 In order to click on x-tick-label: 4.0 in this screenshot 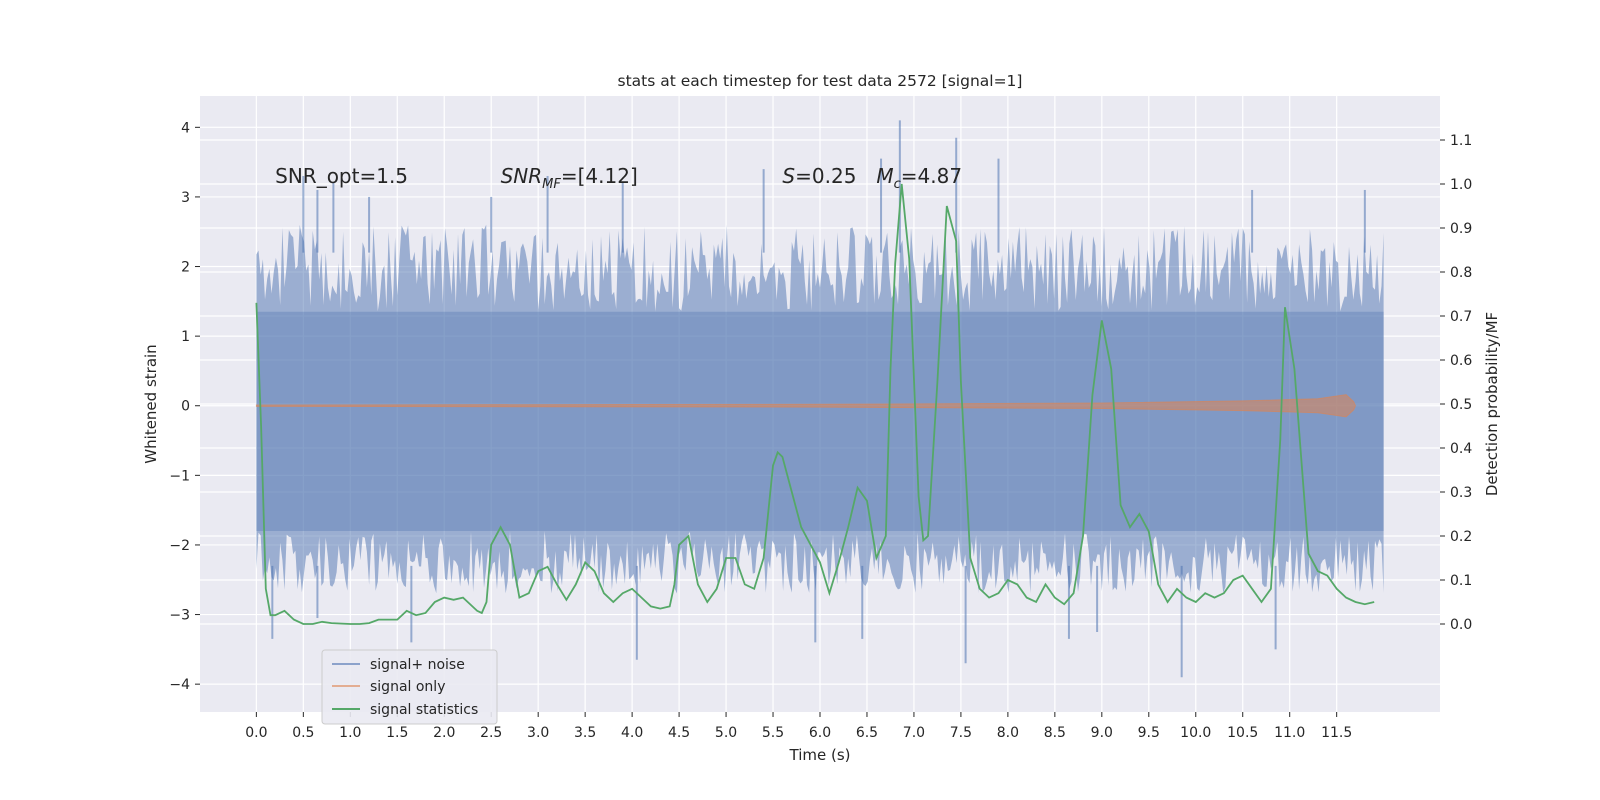, I will do `click(632, 733)`.